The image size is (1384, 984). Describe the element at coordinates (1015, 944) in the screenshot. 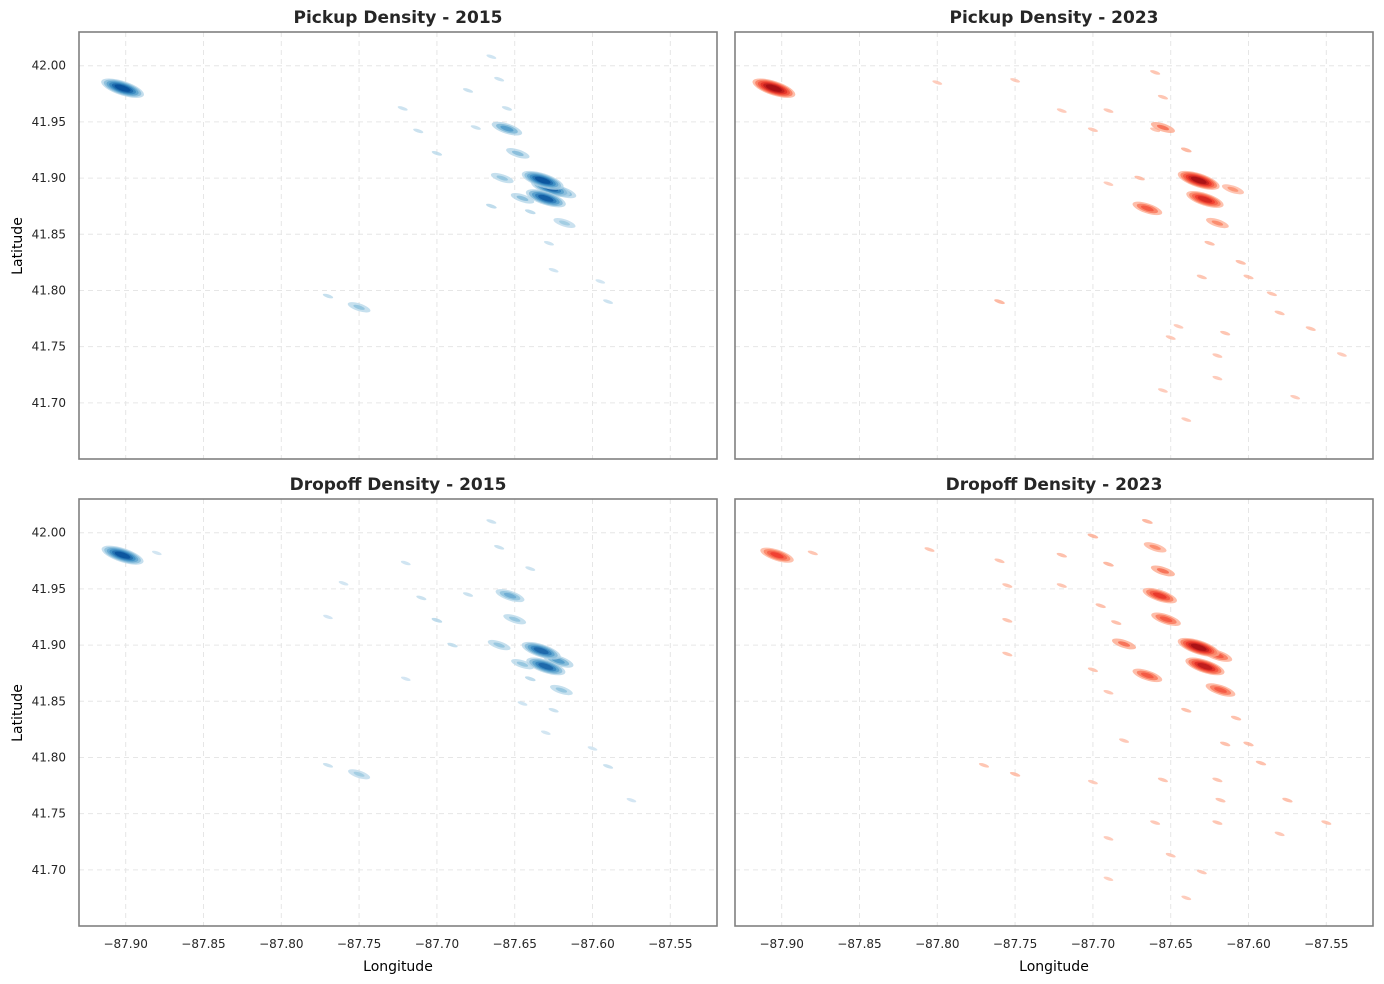

I see `x-tick-label: −87.75` at that location.